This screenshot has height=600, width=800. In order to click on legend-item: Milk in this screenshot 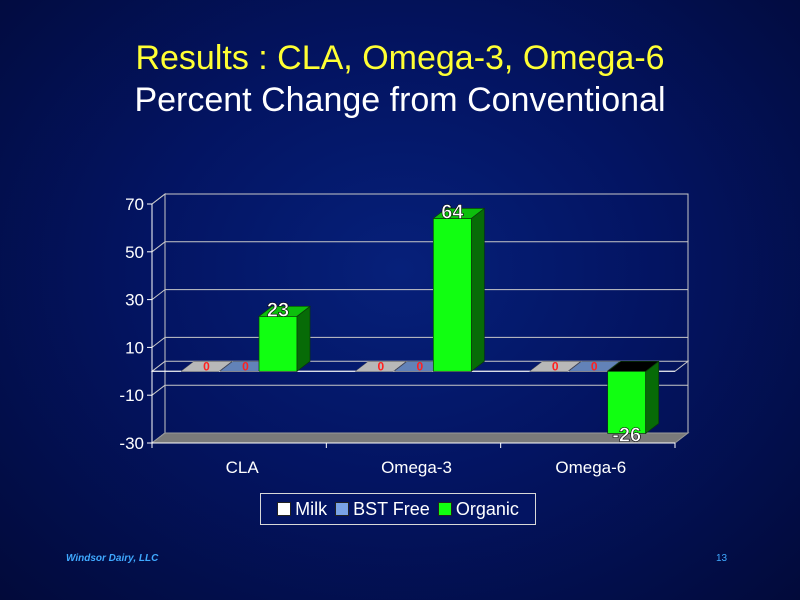, I will do `click(302, 509)`.